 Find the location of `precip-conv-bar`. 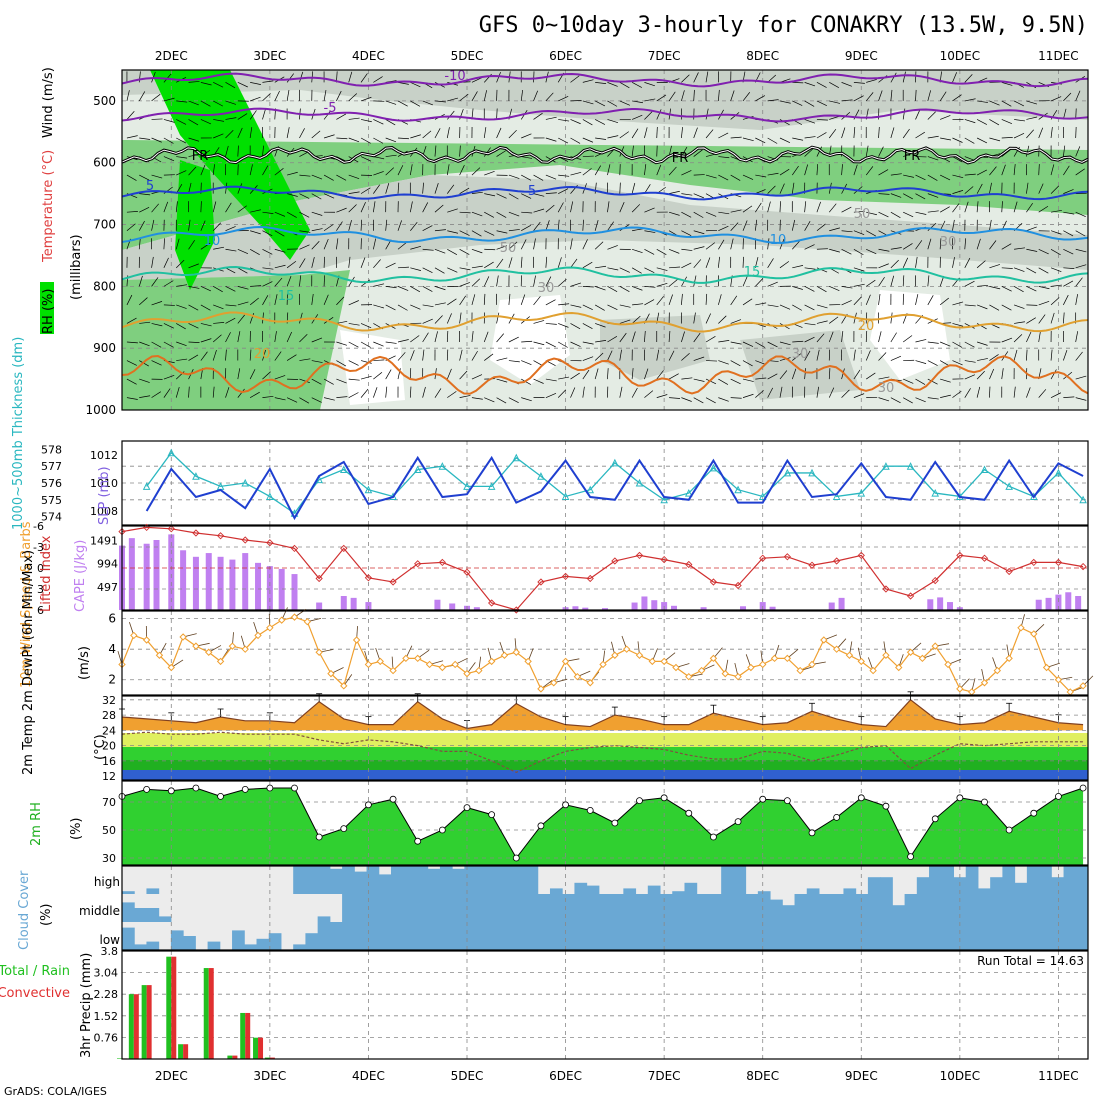

precip-conv-bar is located at coordinates (261, 1048).